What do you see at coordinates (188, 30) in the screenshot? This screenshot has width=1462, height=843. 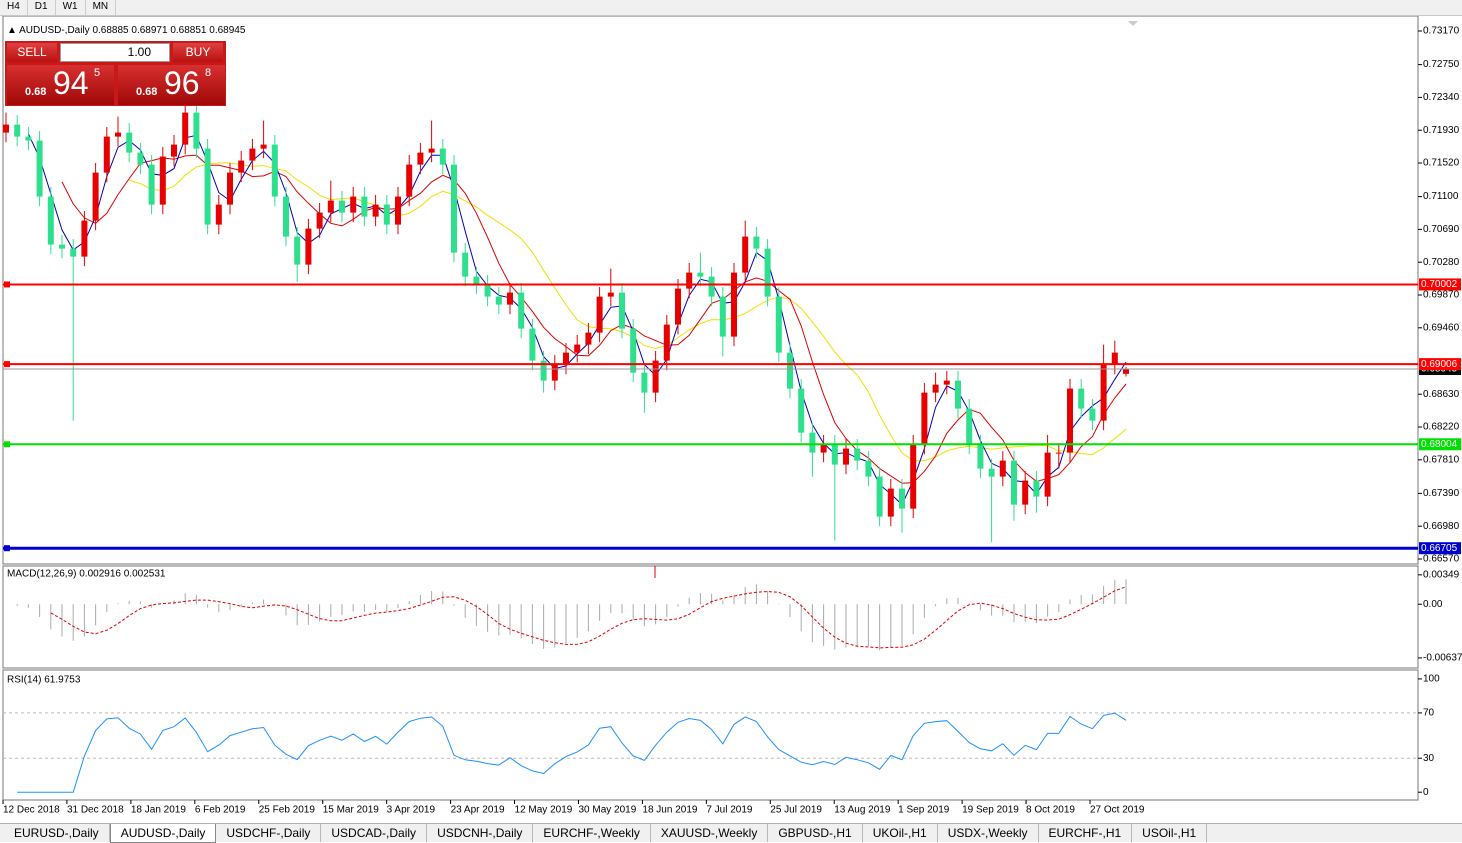 I see `ohlc-value: 0.68851` at bounding box center [188, 30].